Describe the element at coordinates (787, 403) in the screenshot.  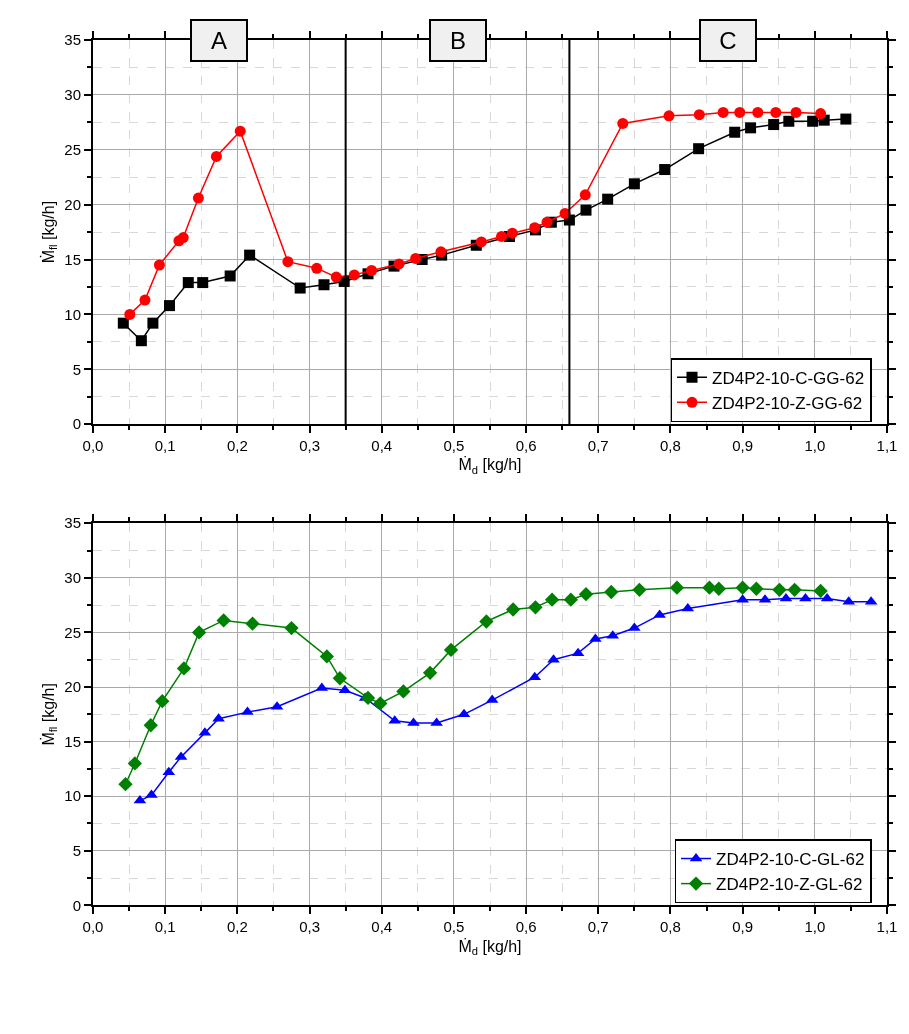
I see `legend-label: ZD4P2-10-Z-GG-62` at that location.